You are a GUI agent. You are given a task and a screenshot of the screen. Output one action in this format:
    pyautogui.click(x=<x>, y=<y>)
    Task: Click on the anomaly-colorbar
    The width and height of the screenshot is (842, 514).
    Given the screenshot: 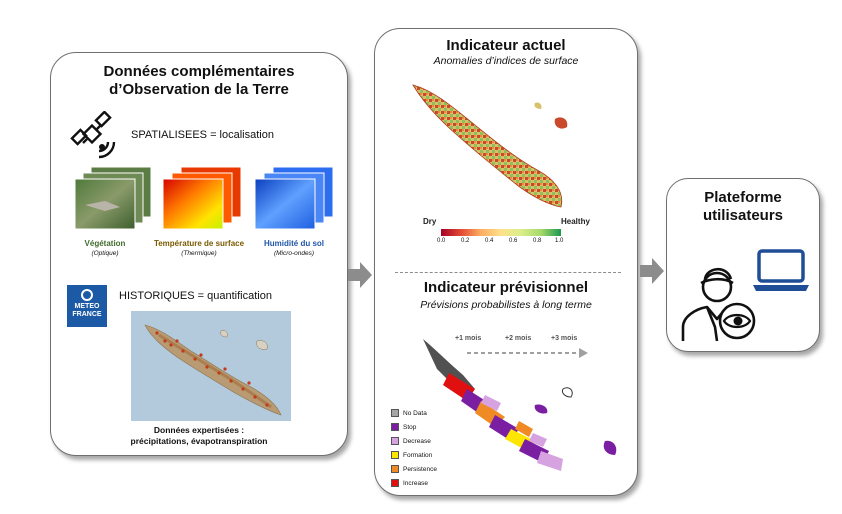 What is the action you would take?
    pyautogui.click(x=501, y=232)
    